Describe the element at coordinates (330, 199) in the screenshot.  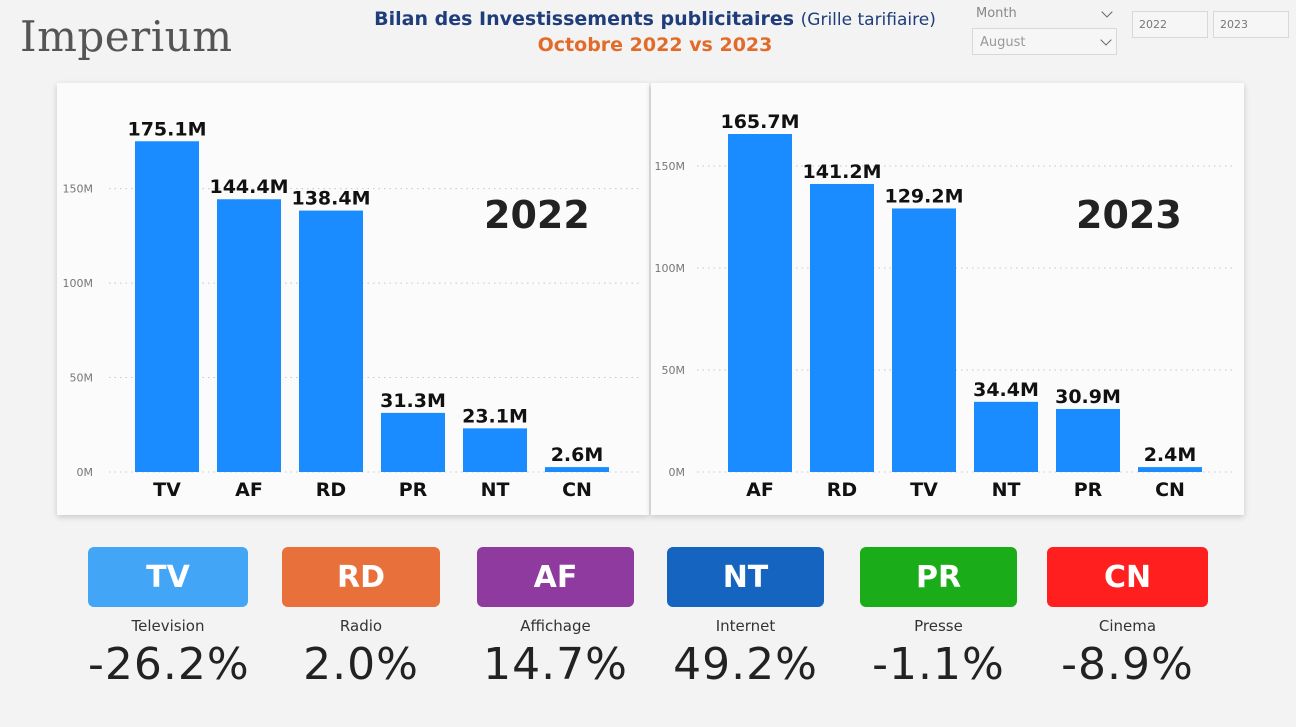
I see `data-label: 138.4M` at that location.